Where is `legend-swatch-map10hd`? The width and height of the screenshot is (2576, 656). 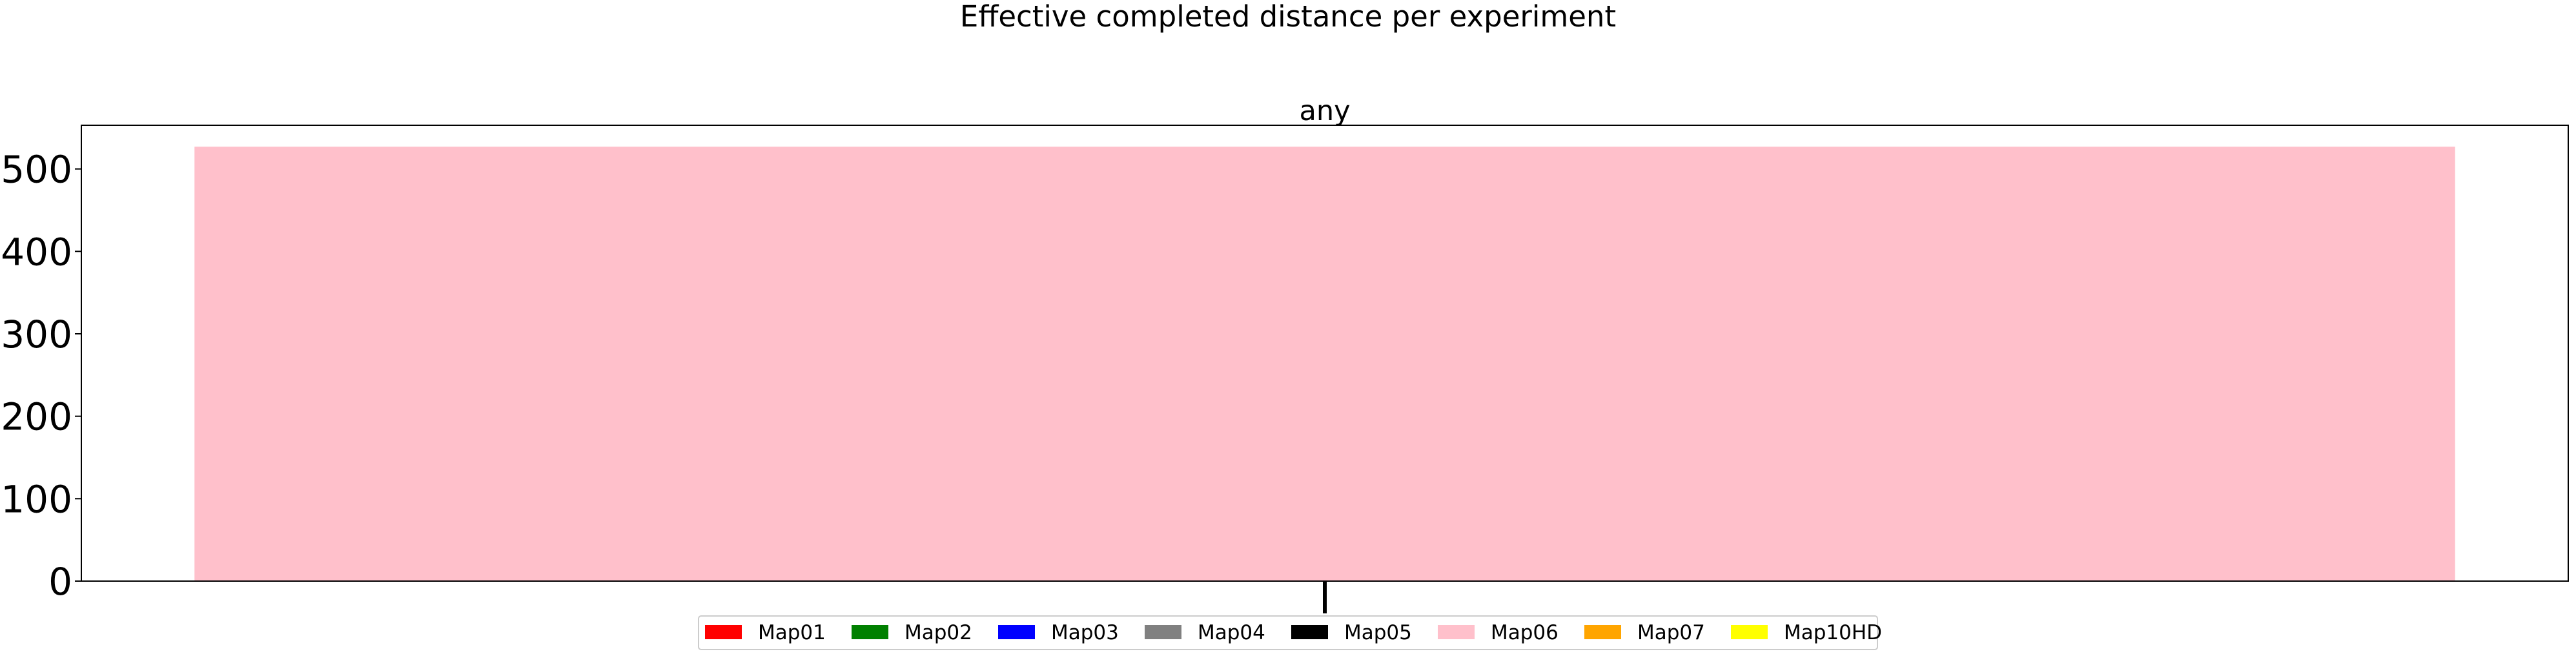
legend-swatch-map10hd is located at coordinates (1749, 632).